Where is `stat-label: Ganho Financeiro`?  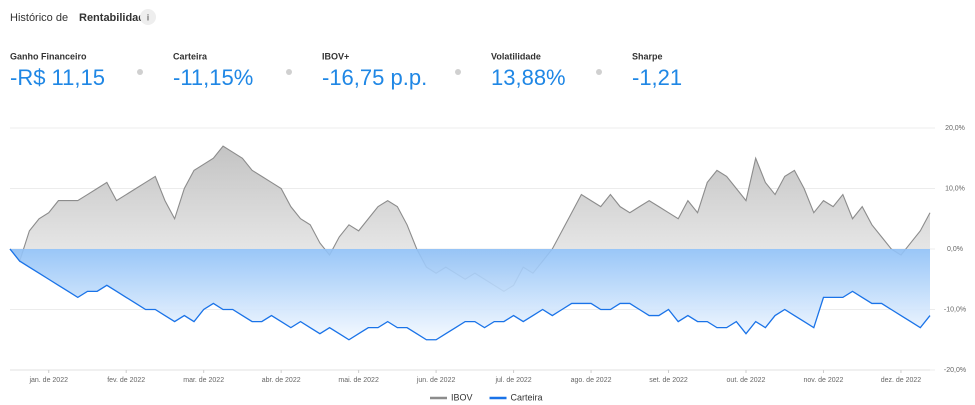 stat-label: Ganho Financeiro is located at coordinates (48, 56).